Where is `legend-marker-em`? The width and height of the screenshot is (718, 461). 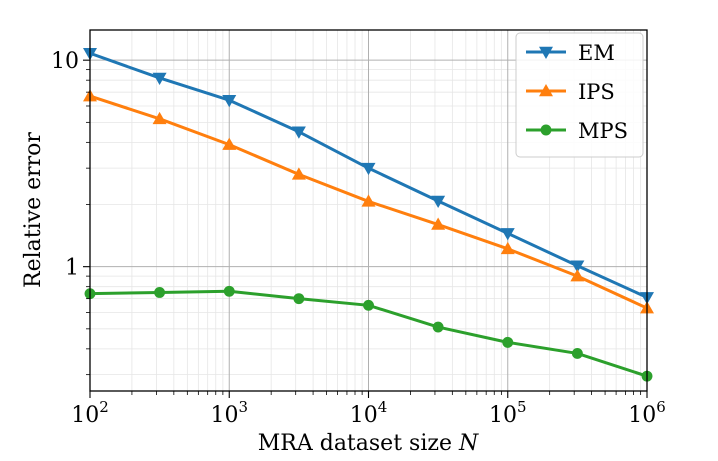
legend-marker-em is located at coordinates (546, 52).